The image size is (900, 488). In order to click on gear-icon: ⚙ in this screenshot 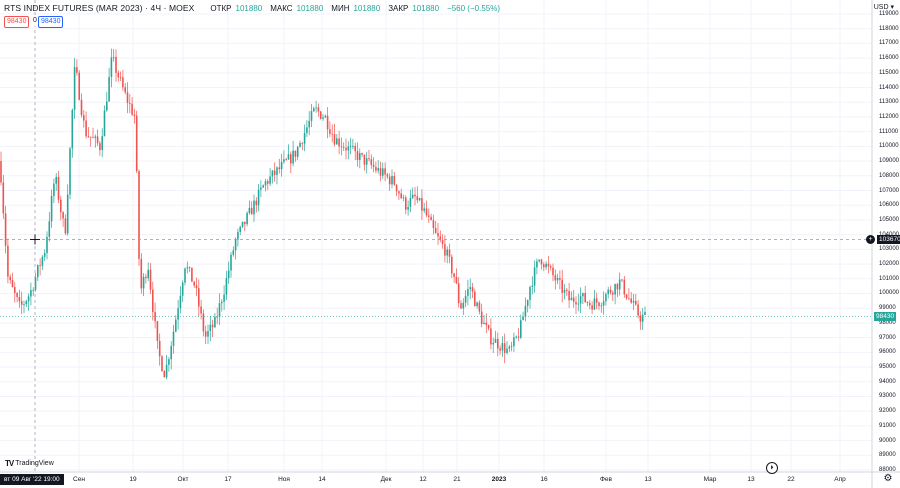, I will do `click(888, 478)`.